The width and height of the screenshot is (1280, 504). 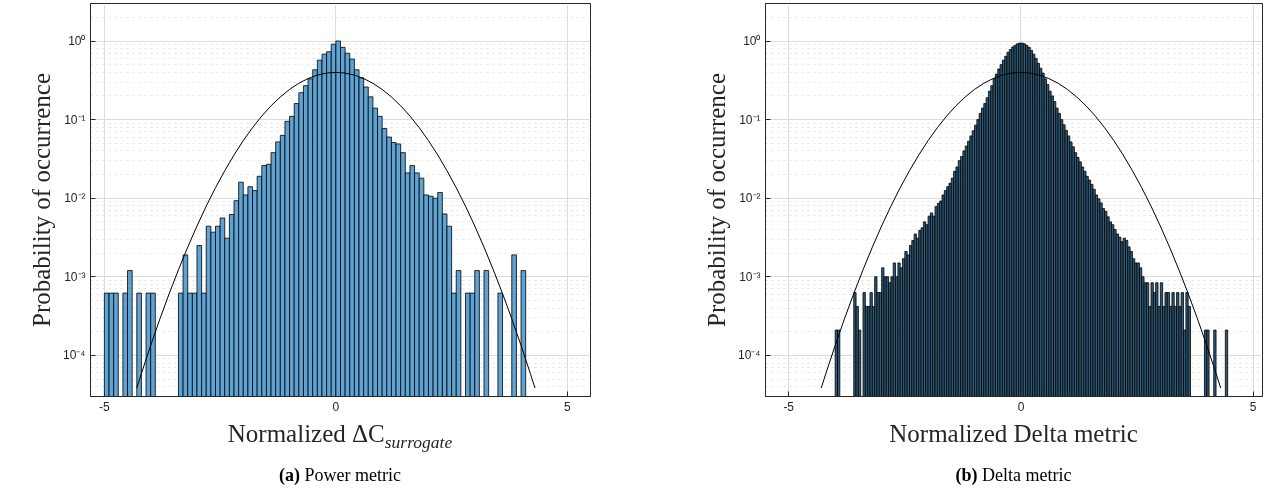 What do you see at coordinates (340, 475) in the screenshot?
I see `text: (a) Power metric` at bounding box center [340, 475].